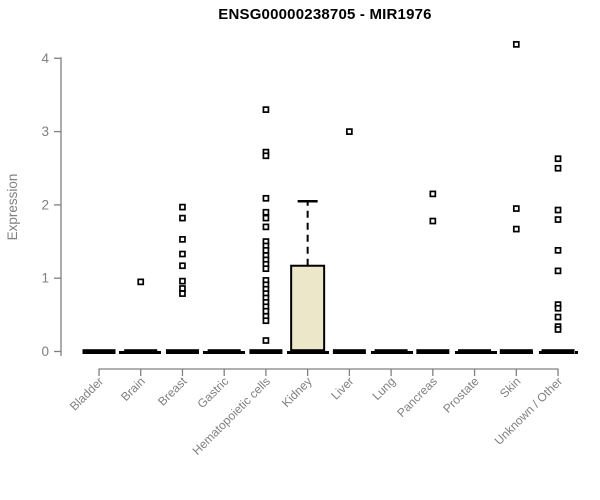 The width and height of the screenshot is (600, 500). What do you see at coordinates (213, 392) in the screenshot?
I see `x-category-label: Gastric` at bounding box center [213, 392].